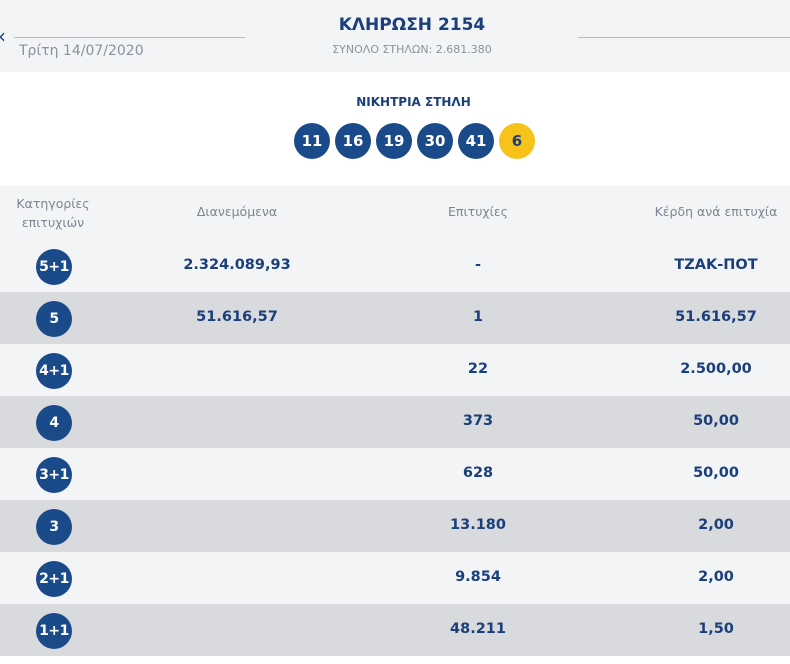  I want to click on number-ball: 41, so click(476, 141).